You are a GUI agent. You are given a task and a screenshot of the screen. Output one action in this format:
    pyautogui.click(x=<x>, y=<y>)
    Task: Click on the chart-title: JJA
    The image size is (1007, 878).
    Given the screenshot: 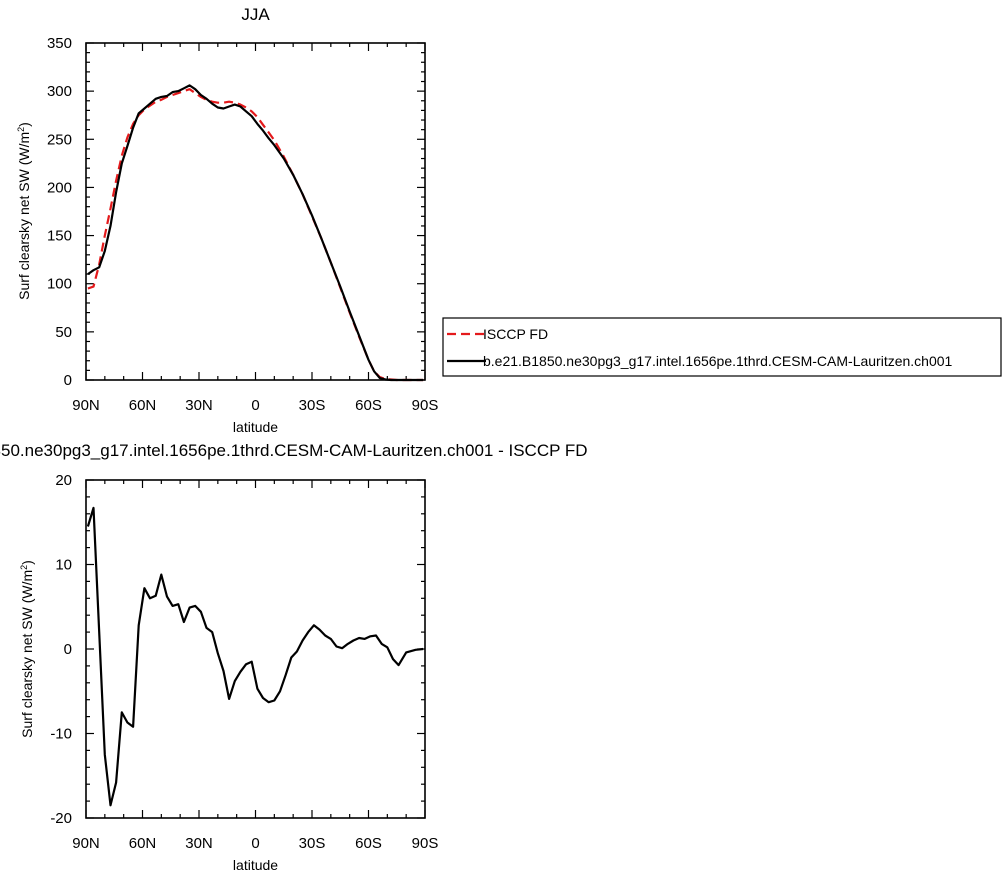 What is the action you would take?
    pyautogui.click(x=255, y=14)
    